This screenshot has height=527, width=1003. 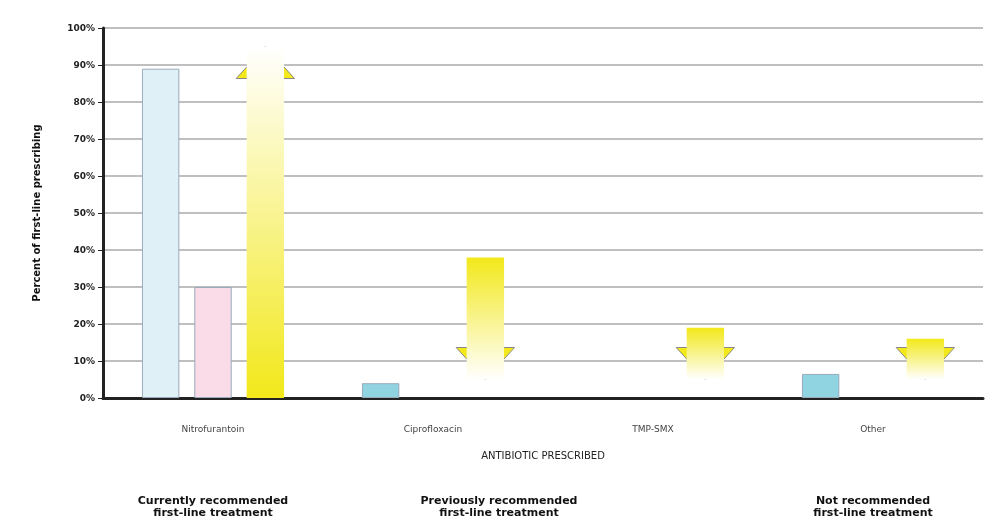 What do you see at coordinates (84, 250) in the screenshot?
I see `y-tick-label: 40%` at bounding box center [84, 250].